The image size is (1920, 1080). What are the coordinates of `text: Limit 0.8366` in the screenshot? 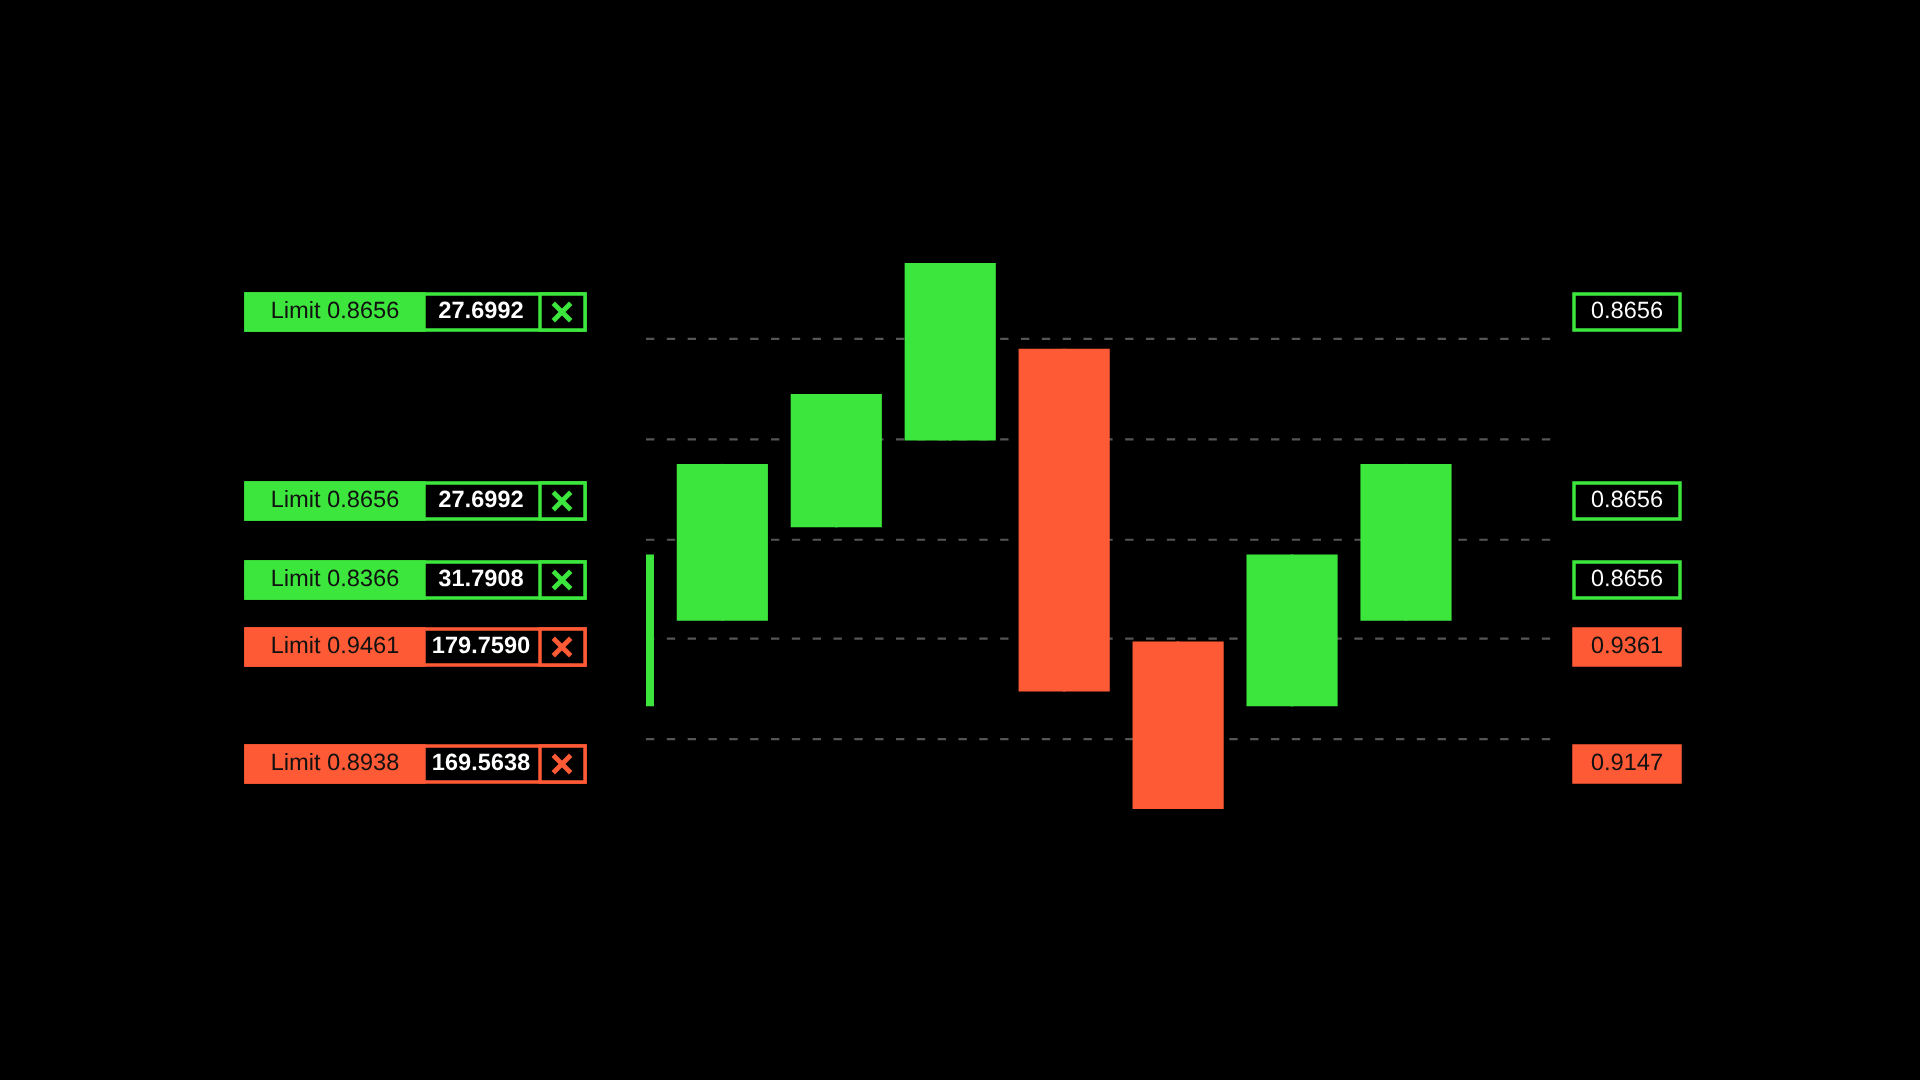 It's located at (335, 577).